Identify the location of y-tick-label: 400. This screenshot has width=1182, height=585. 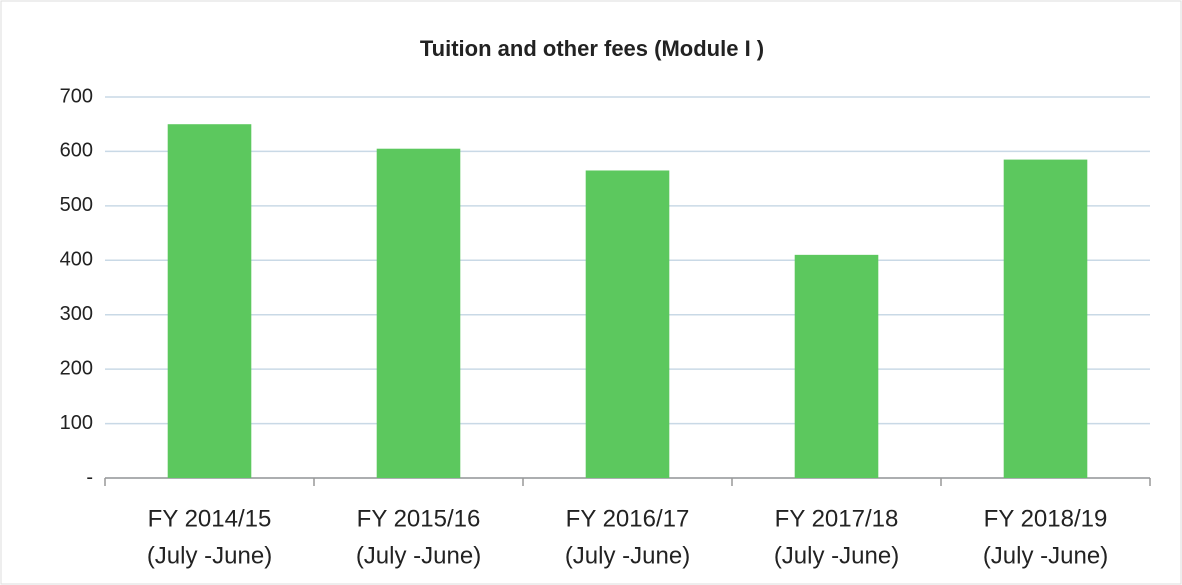
(76, 260).